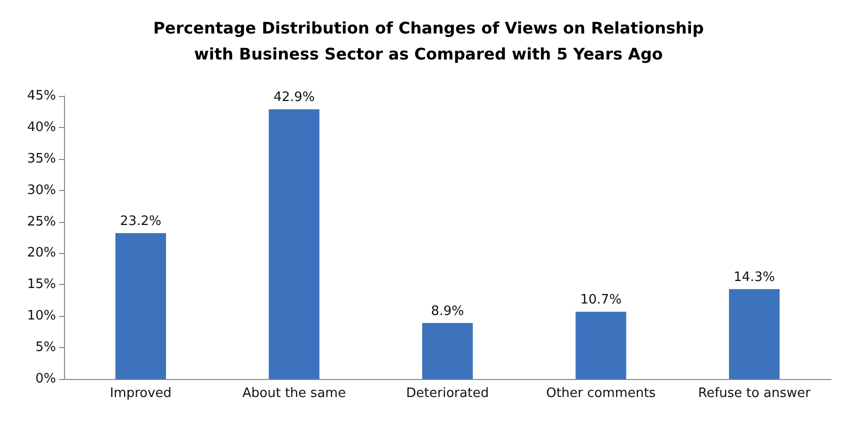  Describe the element at coordinates (45, 379) in the screenshot. I see `y-tick-label: 0%` at that location.